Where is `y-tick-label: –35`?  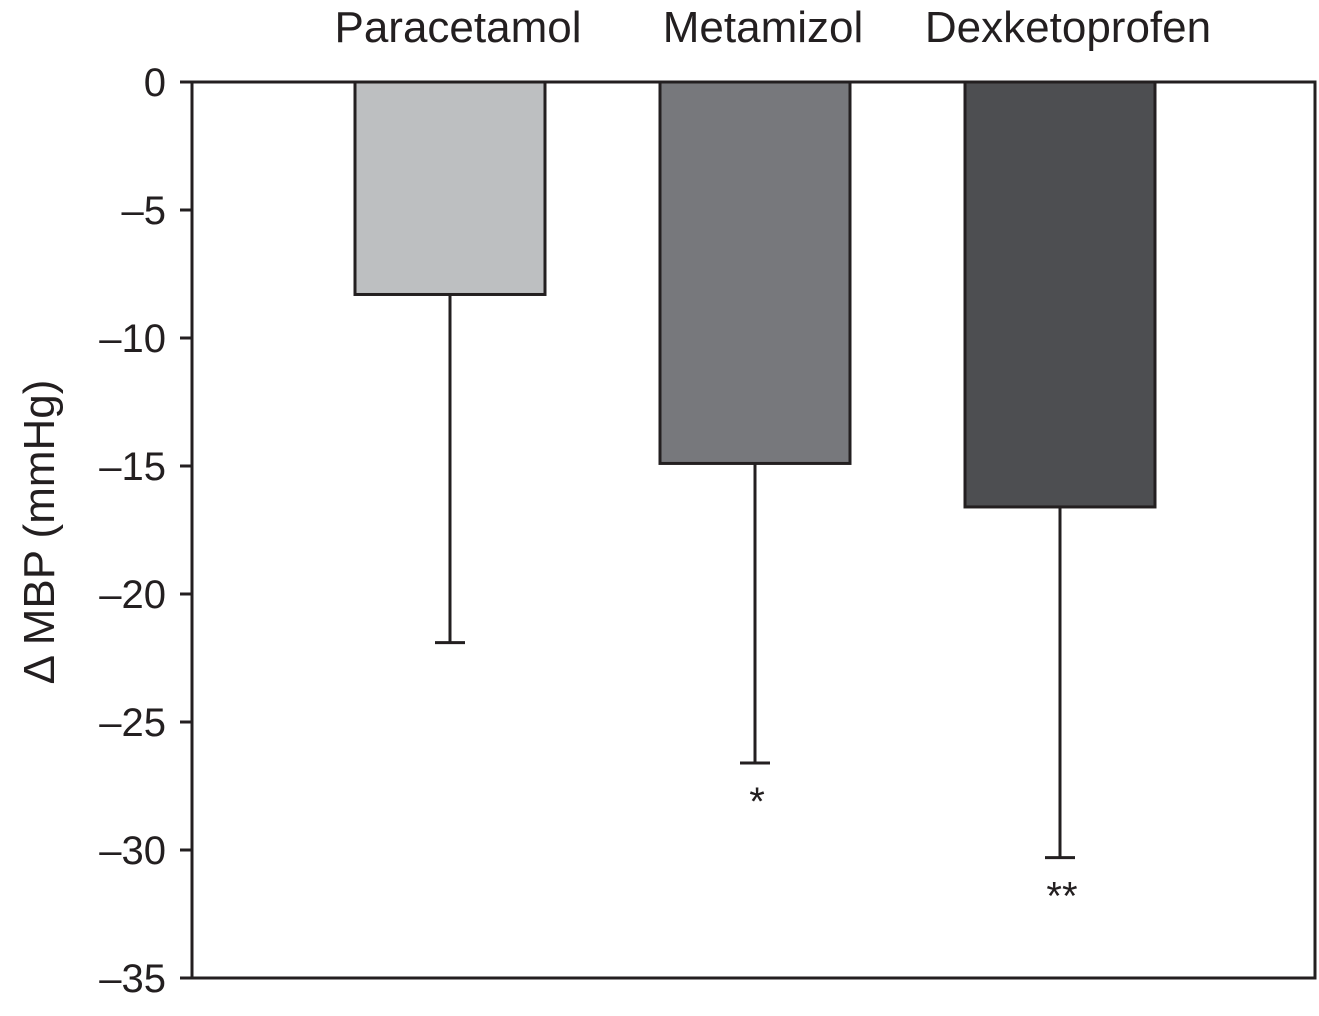
y-tick-label: –35 is located at coordinates (132, 979).